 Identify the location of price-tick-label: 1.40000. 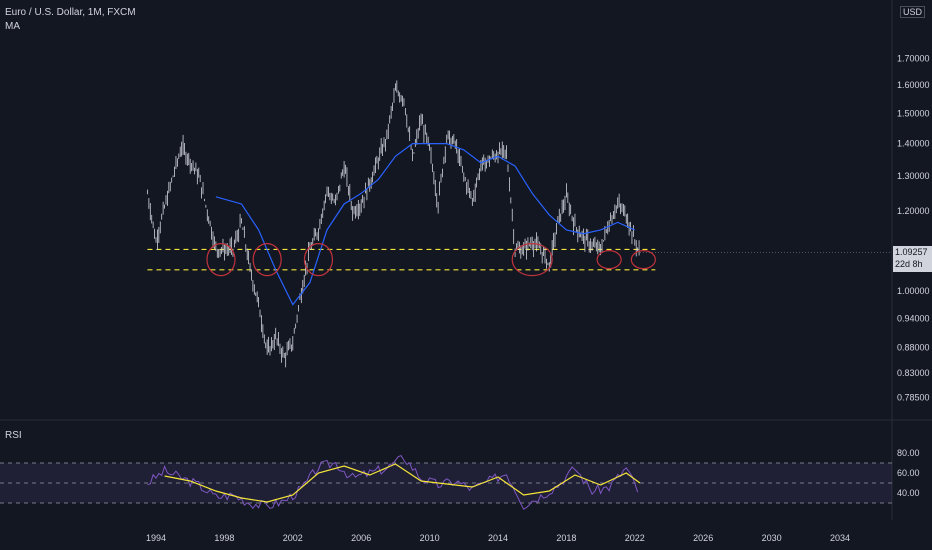
(913, 144).